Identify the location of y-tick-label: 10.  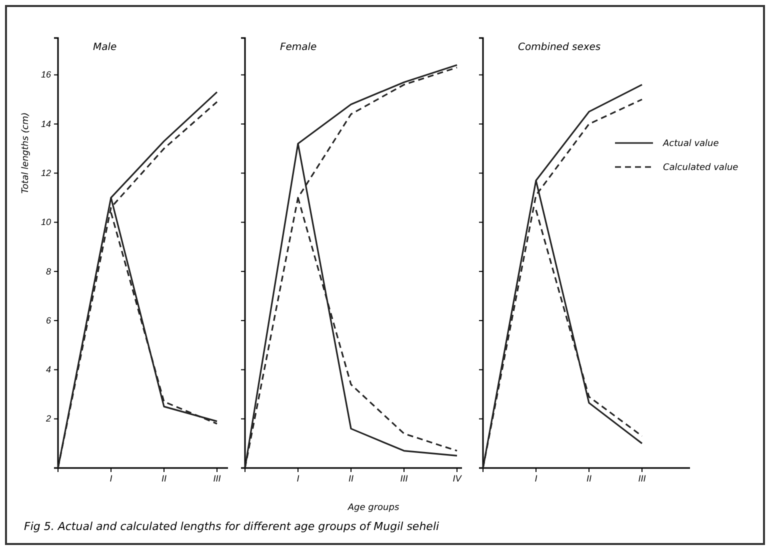
(45, 222).